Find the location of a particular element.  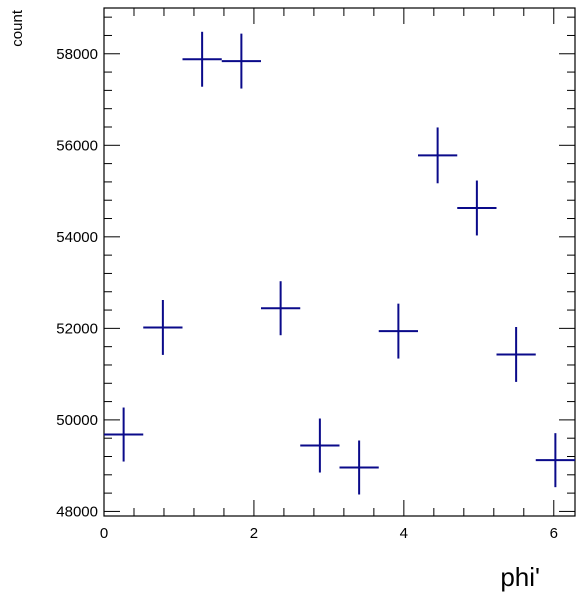

y-tick-label: 52000 is located at coordinates (77, 328).